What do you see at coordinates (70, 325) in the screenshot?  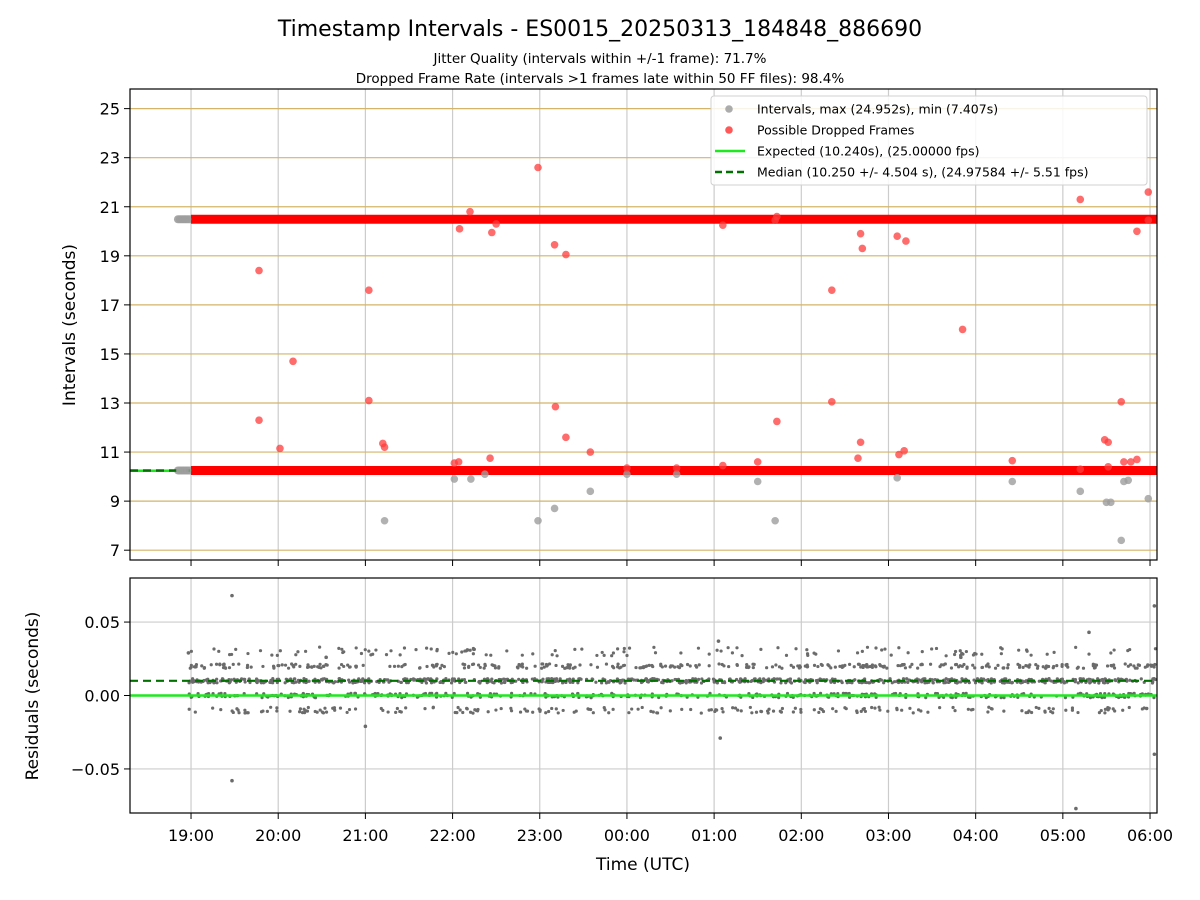 I see `top-y-axis-label: Intervals (seconds)` at bounding box center [70, 325].